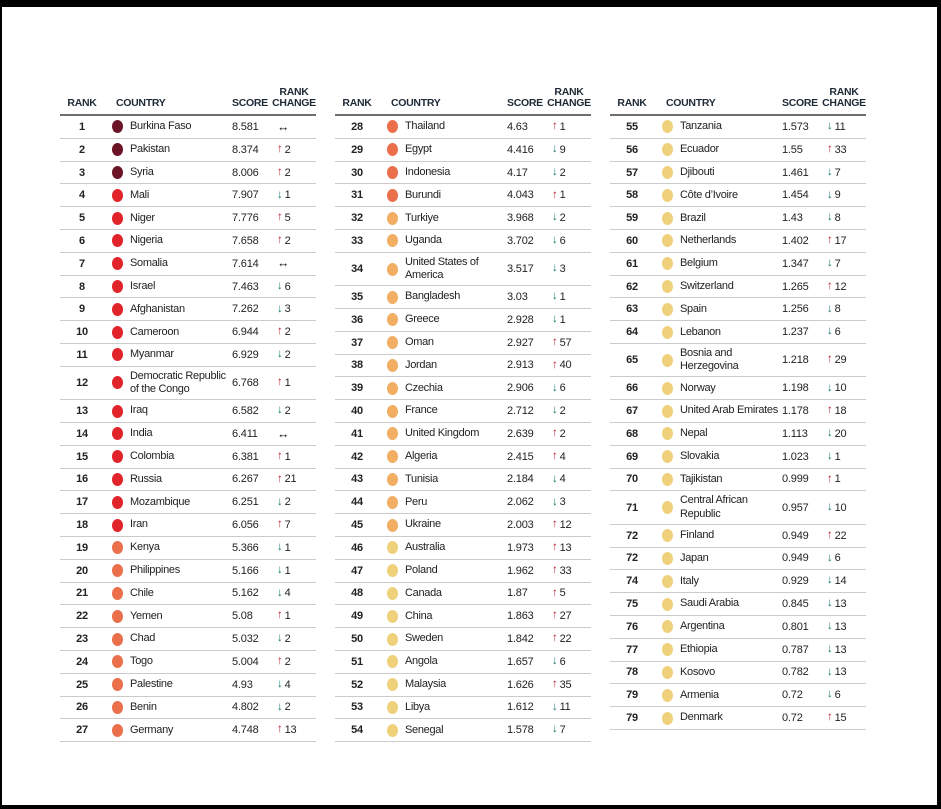 The height and width of the screenshot is (809, 941). I want to click on change-value: 4, so click(562, 456).